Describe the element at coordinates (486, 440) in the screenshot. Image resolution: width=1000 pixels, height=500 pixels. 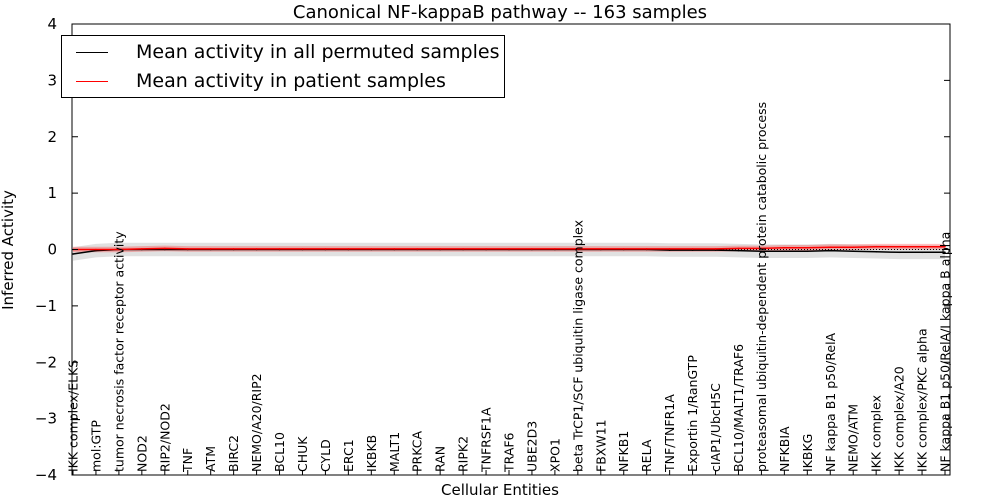
I see `x-tick-label-18: TNFRSF1A` at that location.